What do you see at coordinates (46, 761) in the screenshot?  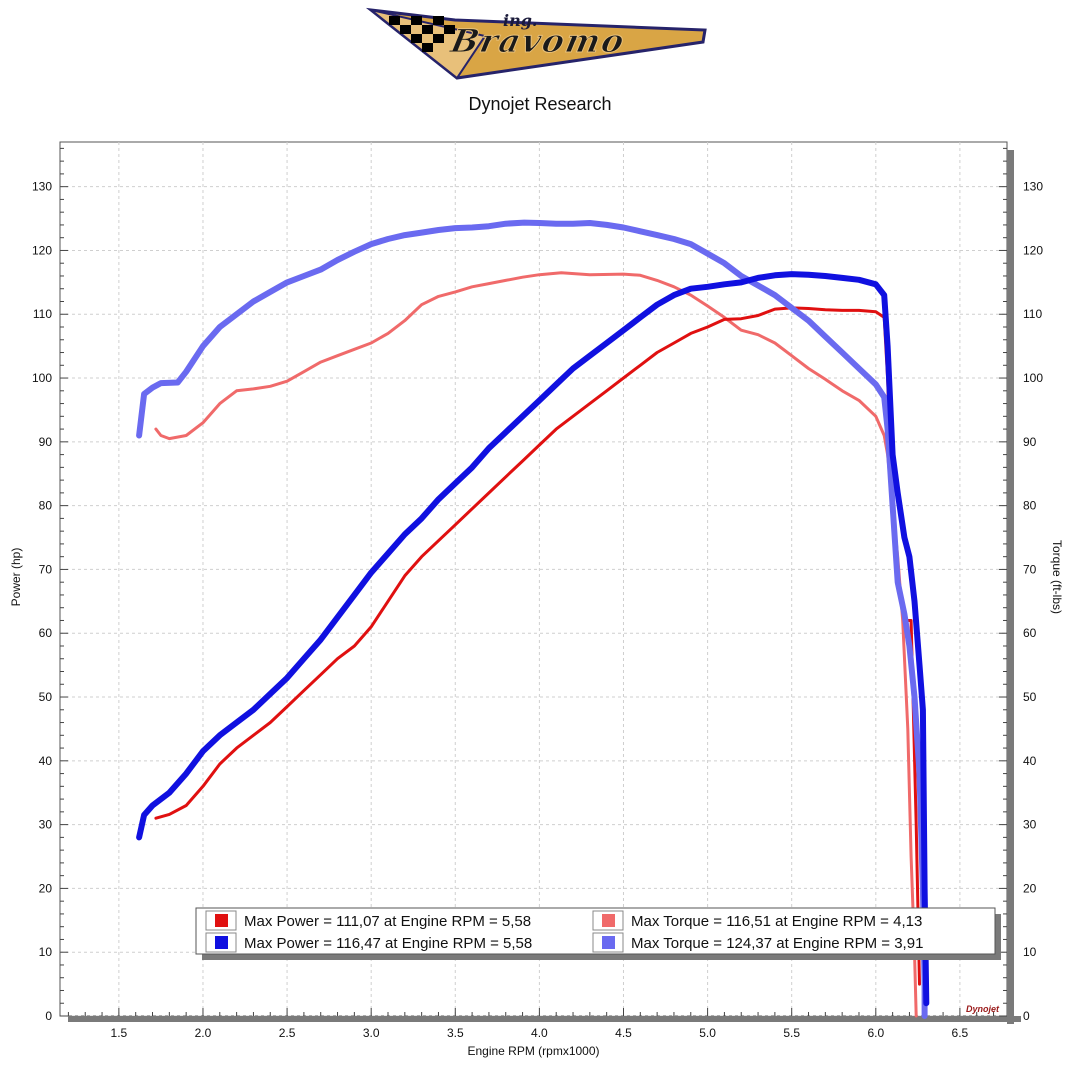 I see `y-tick-label-left: 40` at bounding box center [46, 761].